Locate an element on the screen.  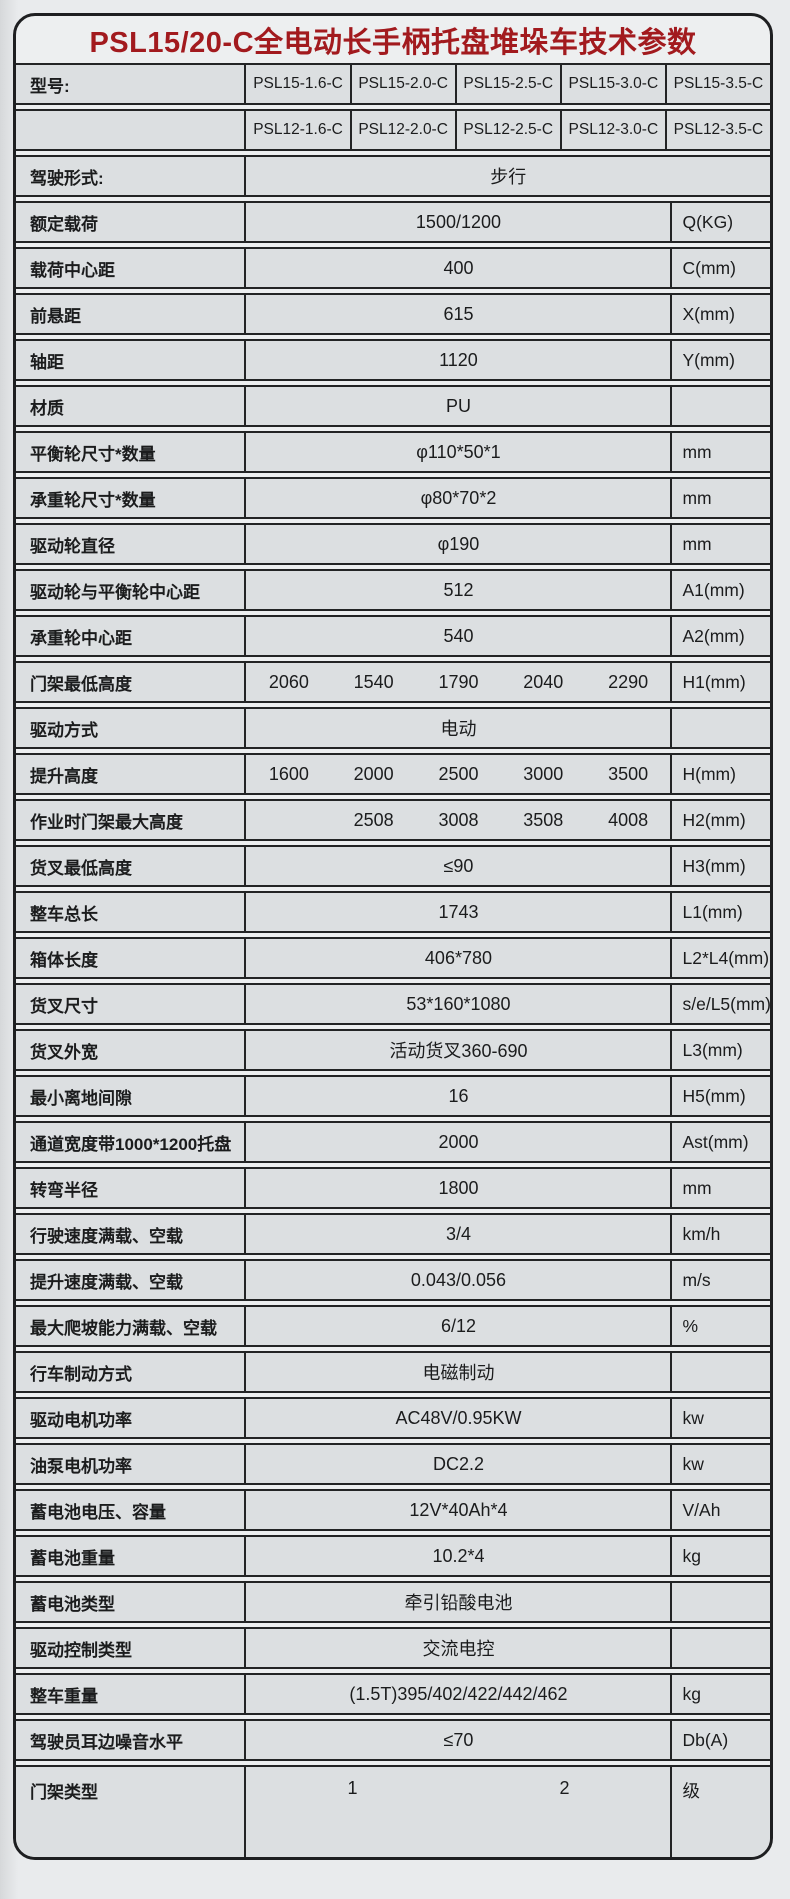
spec-value: 10.2*4 is located at coordinates (457, 1556).